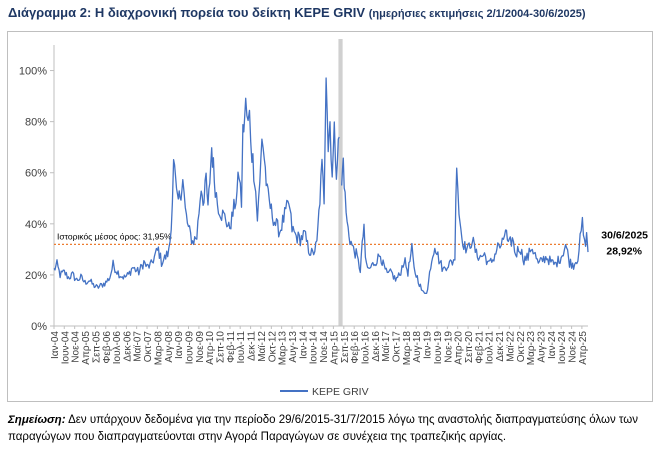 The image size is (662, 470). What do you see at coordinates (448, 347) in the screenshot?
I see `x-tick-label: Νοε-19` at bounding box center [448, 347].